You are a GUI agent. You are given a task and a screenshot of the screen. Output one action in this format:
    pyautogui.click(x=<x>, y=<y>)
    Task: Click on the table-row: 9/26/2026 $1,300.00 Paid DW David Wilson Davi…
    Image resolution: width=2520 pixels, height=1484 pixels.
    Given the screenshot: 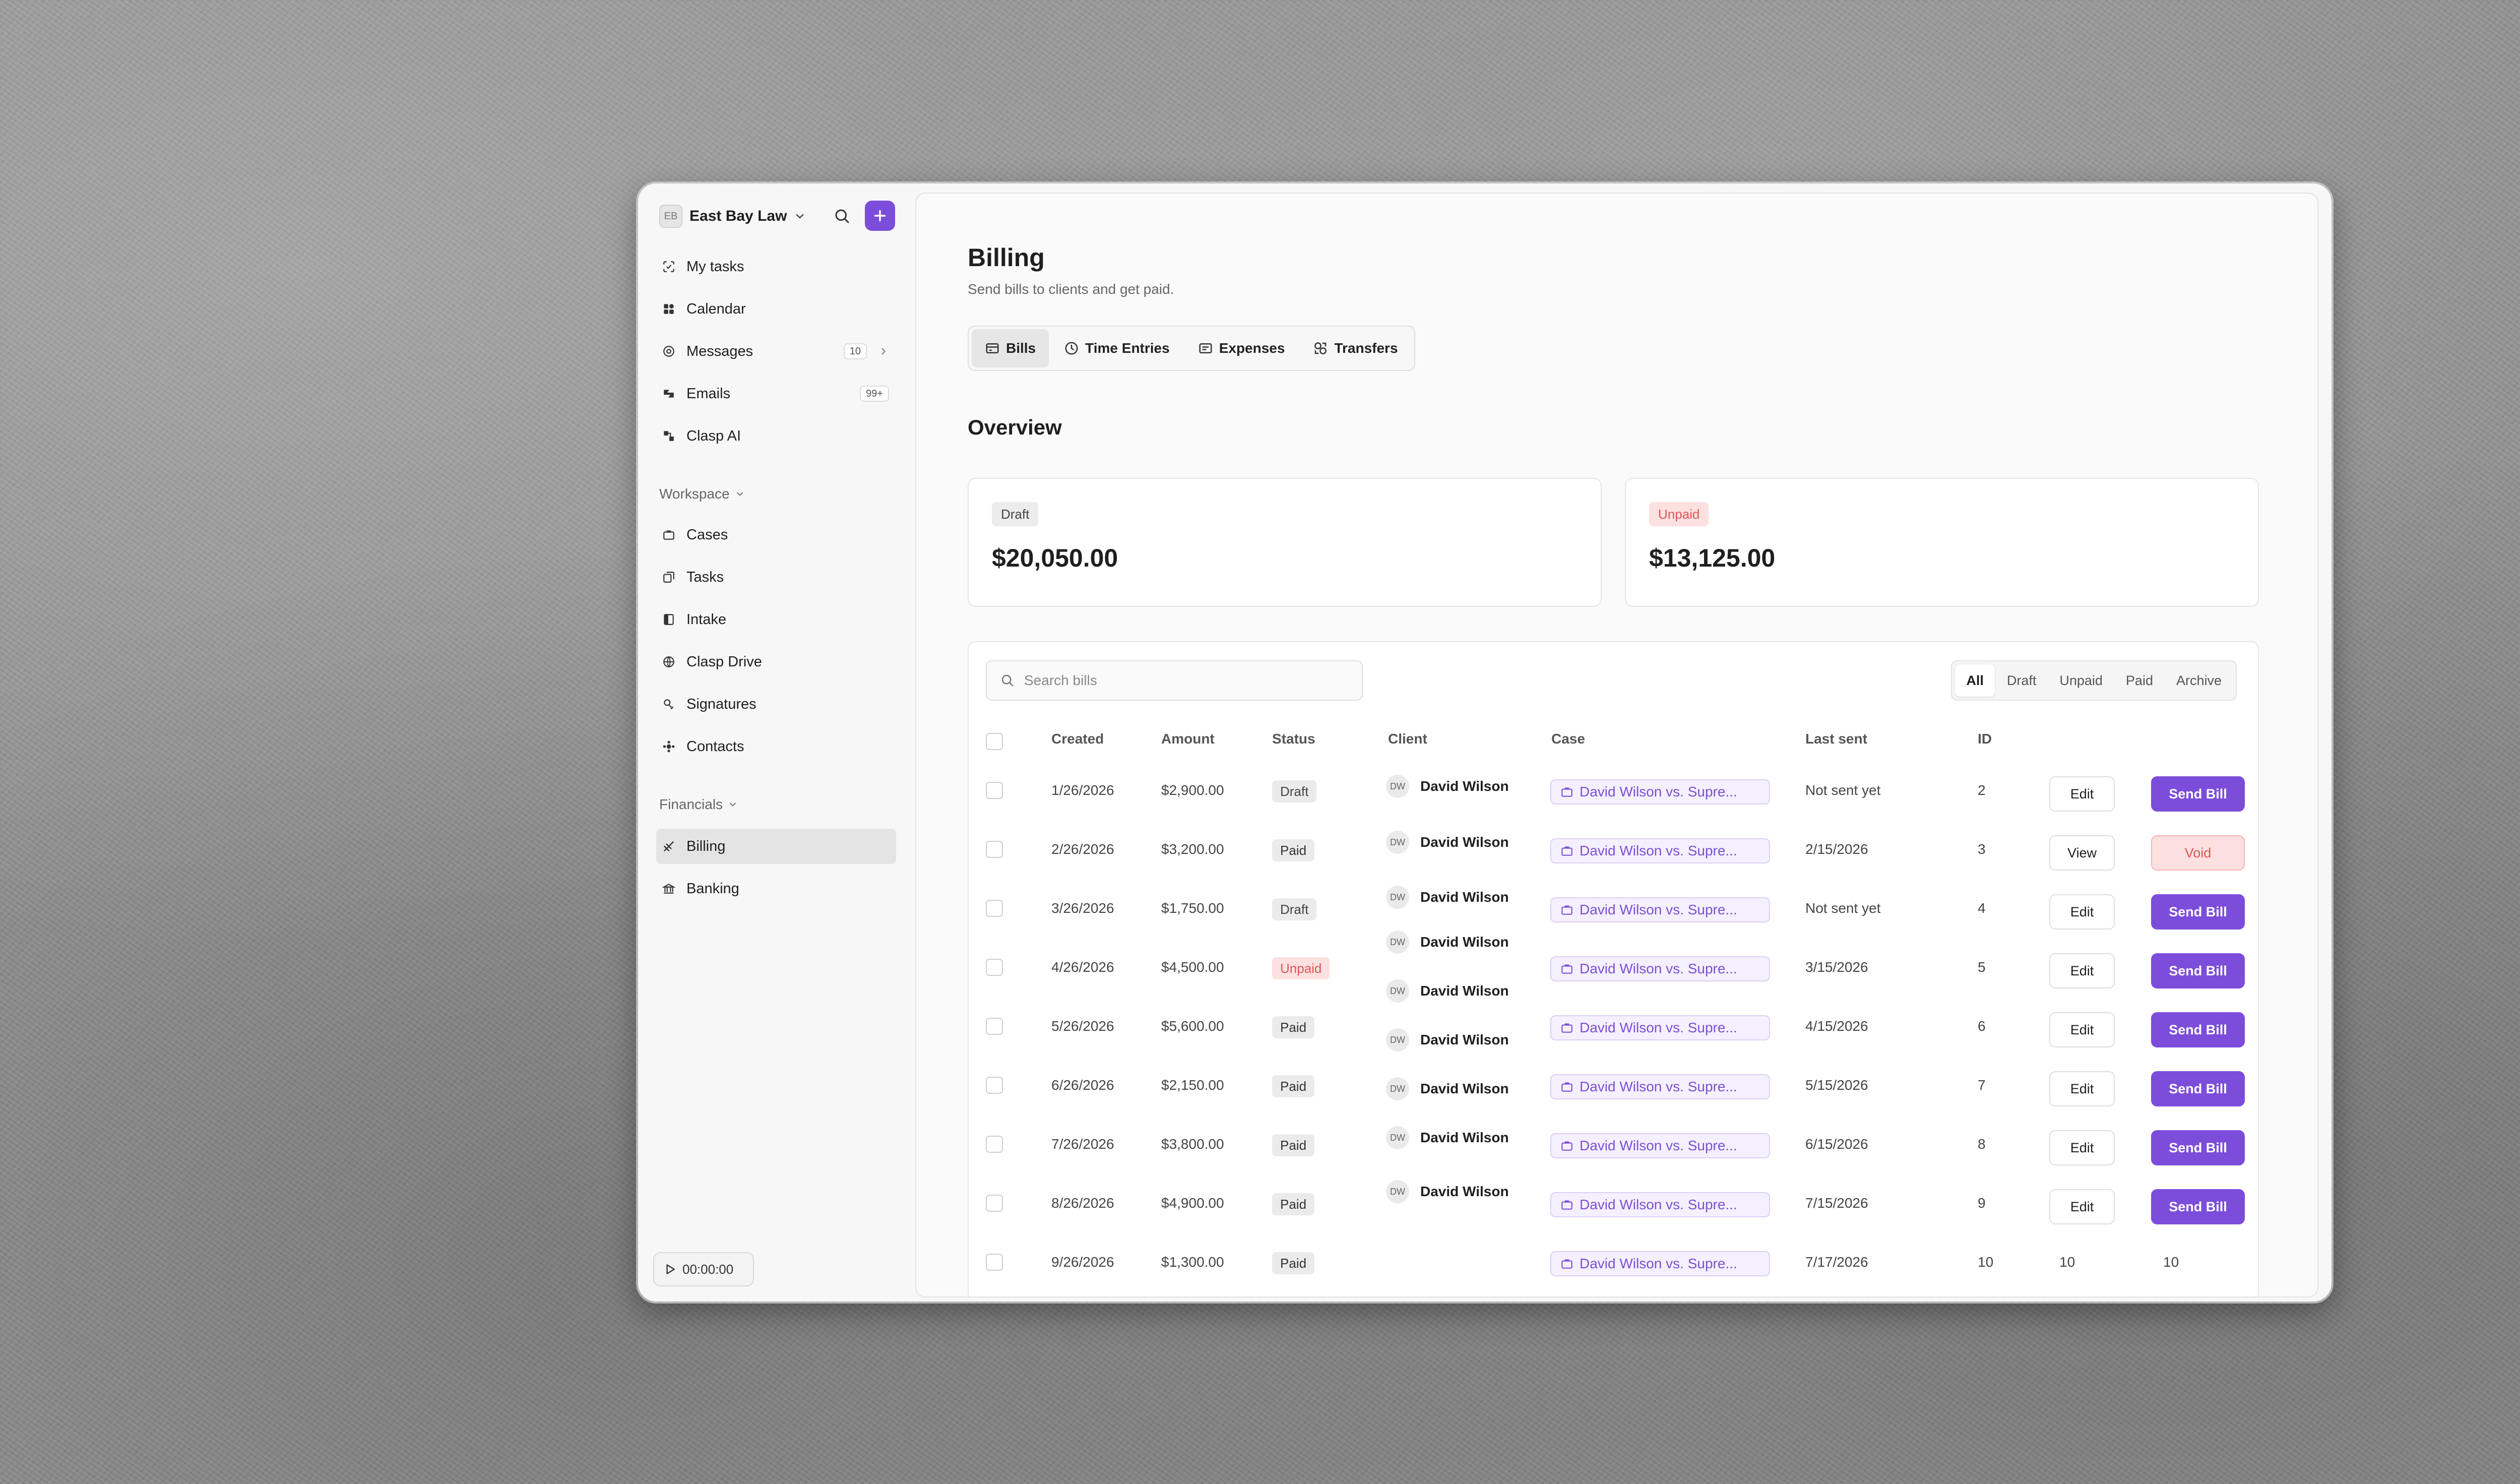 What is the action you would take?
    pyautogui.click(x=1614, y=1235)
    